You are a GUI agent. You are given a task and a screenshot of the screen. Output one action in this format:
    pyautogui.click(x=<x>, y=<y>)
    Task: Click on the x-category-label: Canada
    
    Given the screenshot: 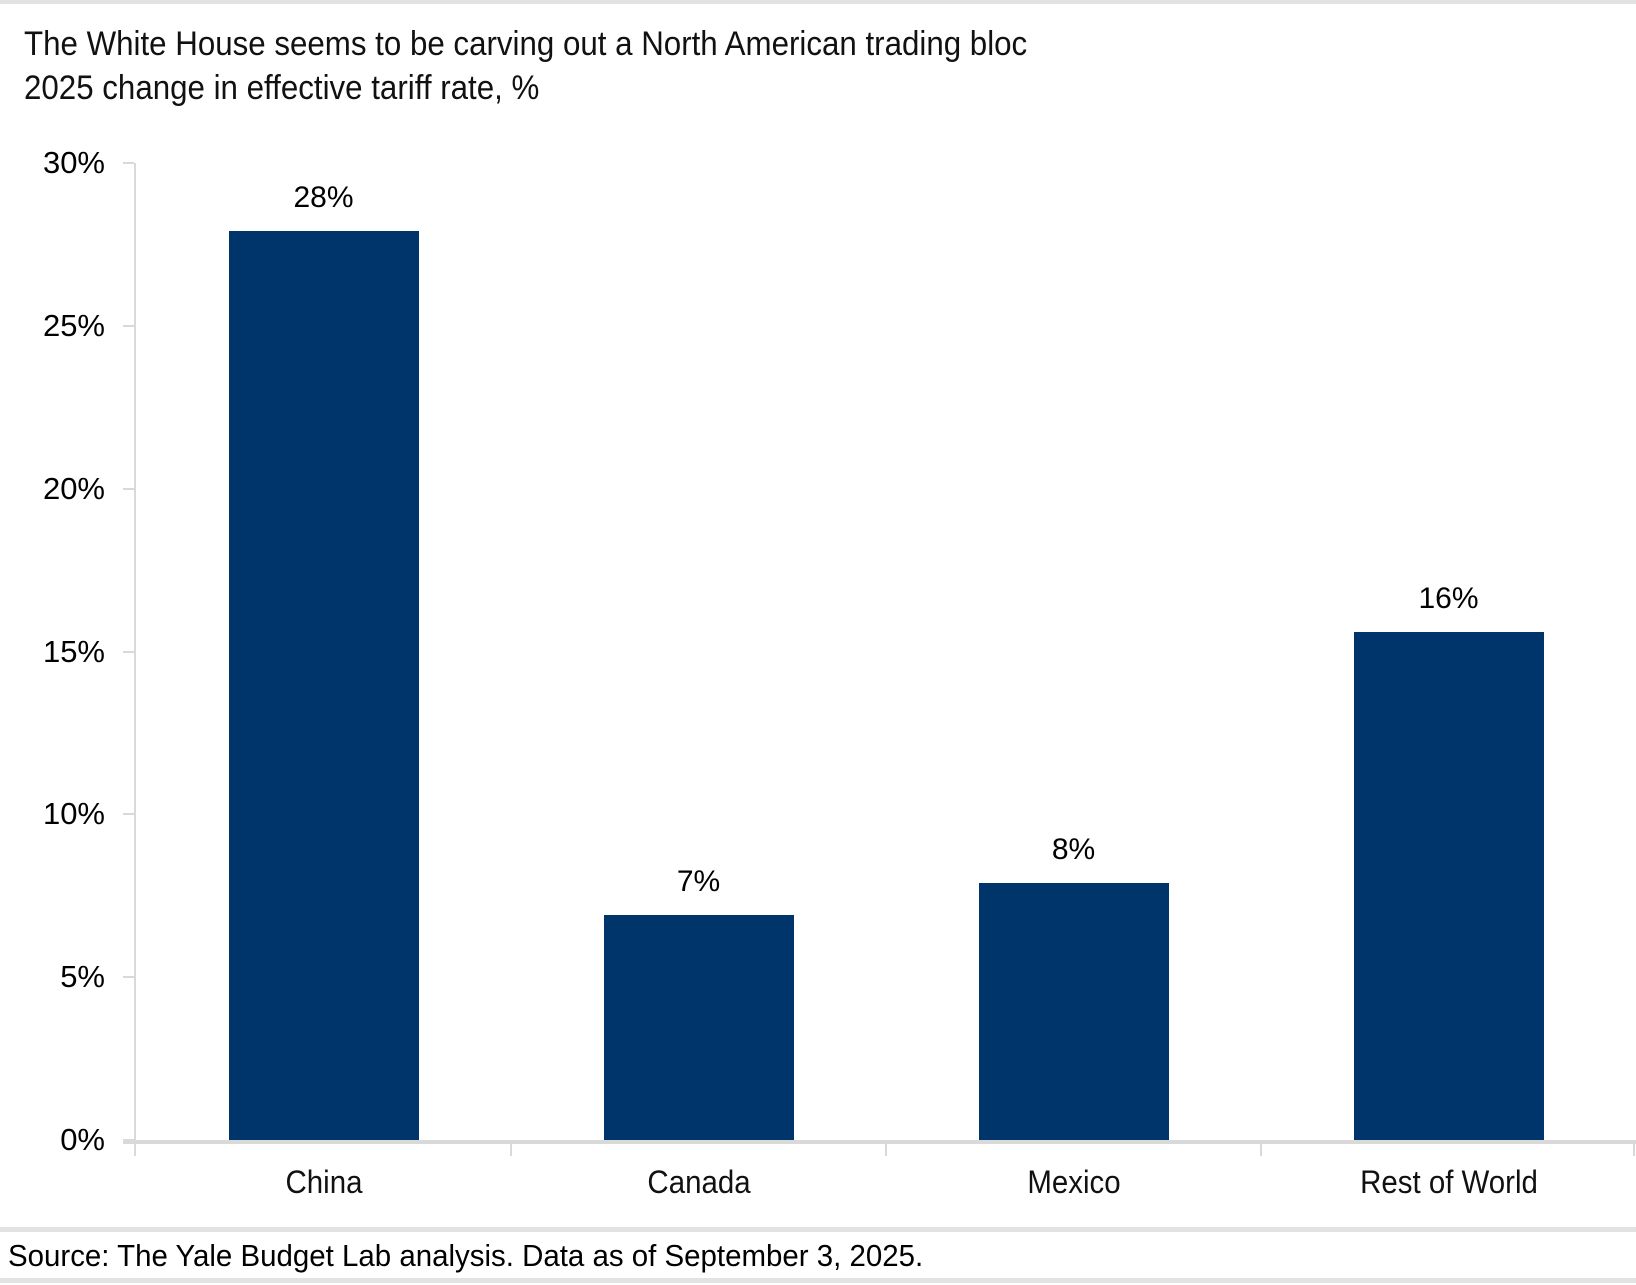 What is the action you would take?
    pyautogui.click(x=698, y=1182)
    